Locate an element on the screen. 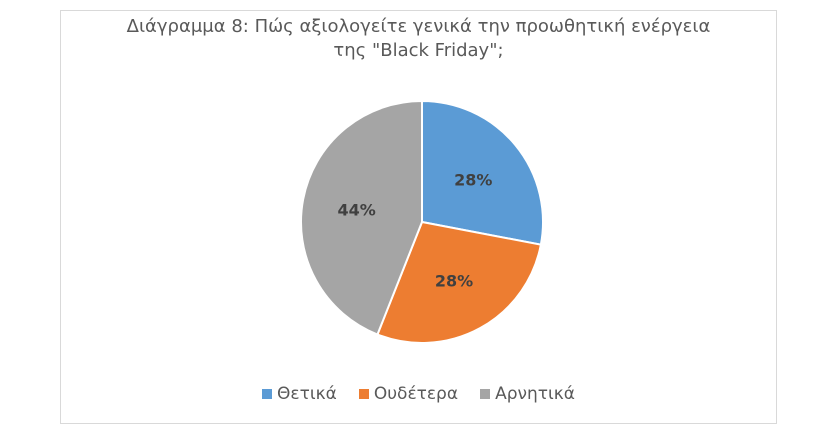 The image size is (837, 446). chart-legend: Θετικά Ουδέτερα Αρνητικά is located at coordinates (418, 394).